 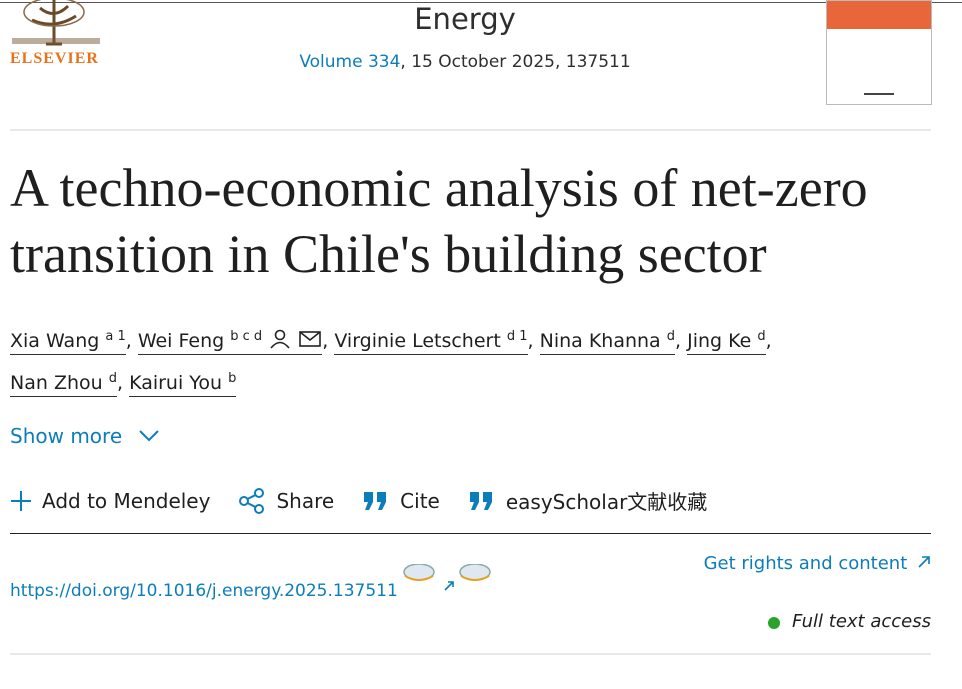 I want to click on author: Xia Wang a 1, so click(x=68, y=342).